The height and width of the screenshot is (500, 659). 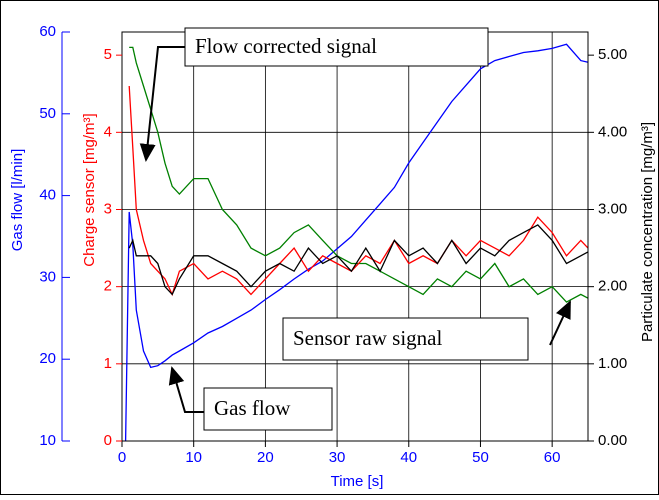 I want to click on annotation: Gas flow, so click(x=252, y=408).